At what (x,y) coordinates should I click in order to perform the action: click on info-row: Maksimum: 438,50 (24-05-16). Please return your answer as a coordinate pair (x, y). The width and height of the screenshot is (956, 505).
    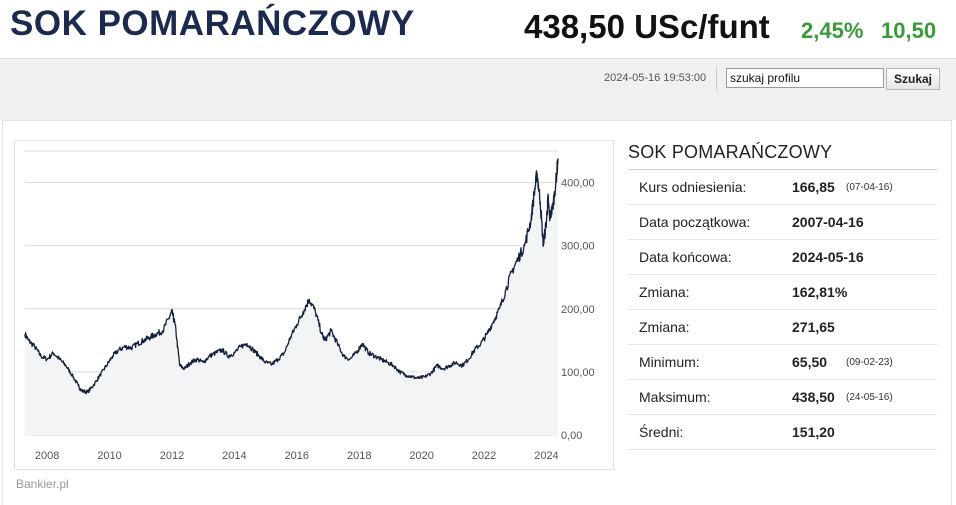
    Looking at the image, I should click on (782, 397).